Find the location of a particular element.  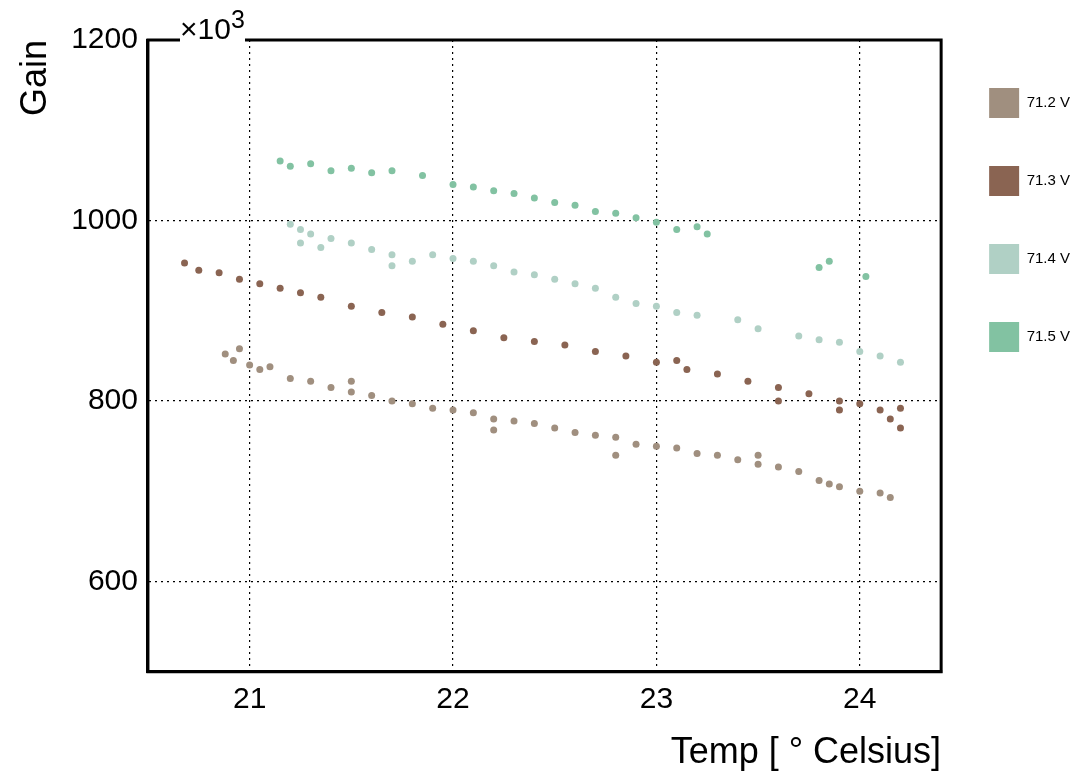

y-tick-label: 1000 is located at coordinates (104, 218).